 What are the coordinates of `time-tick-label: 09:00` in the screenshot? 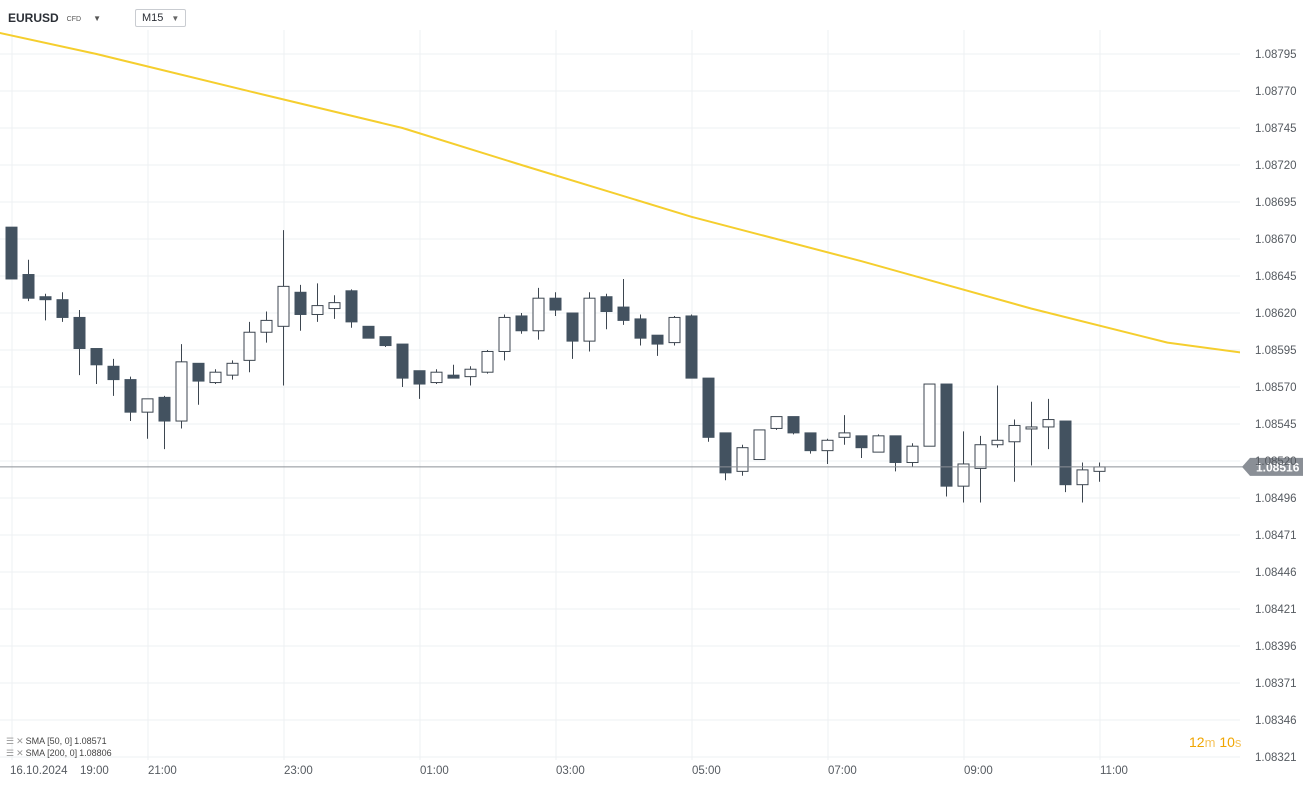 It's located at (978, 771).